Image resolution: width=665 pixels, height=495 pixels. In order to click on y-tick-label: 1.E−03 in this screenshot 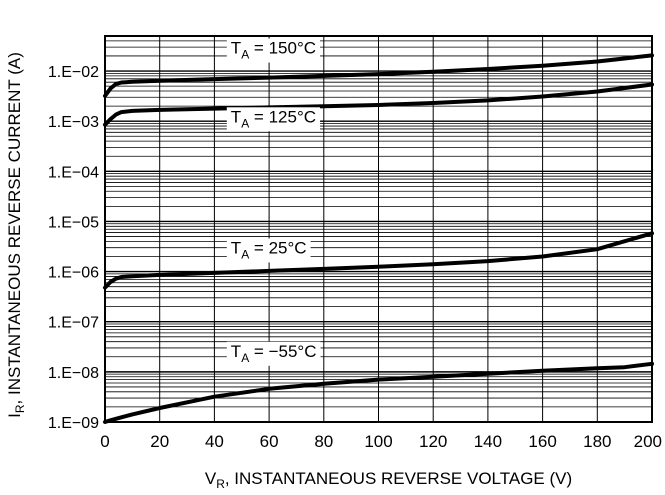, I will do `click(73, 122)`.